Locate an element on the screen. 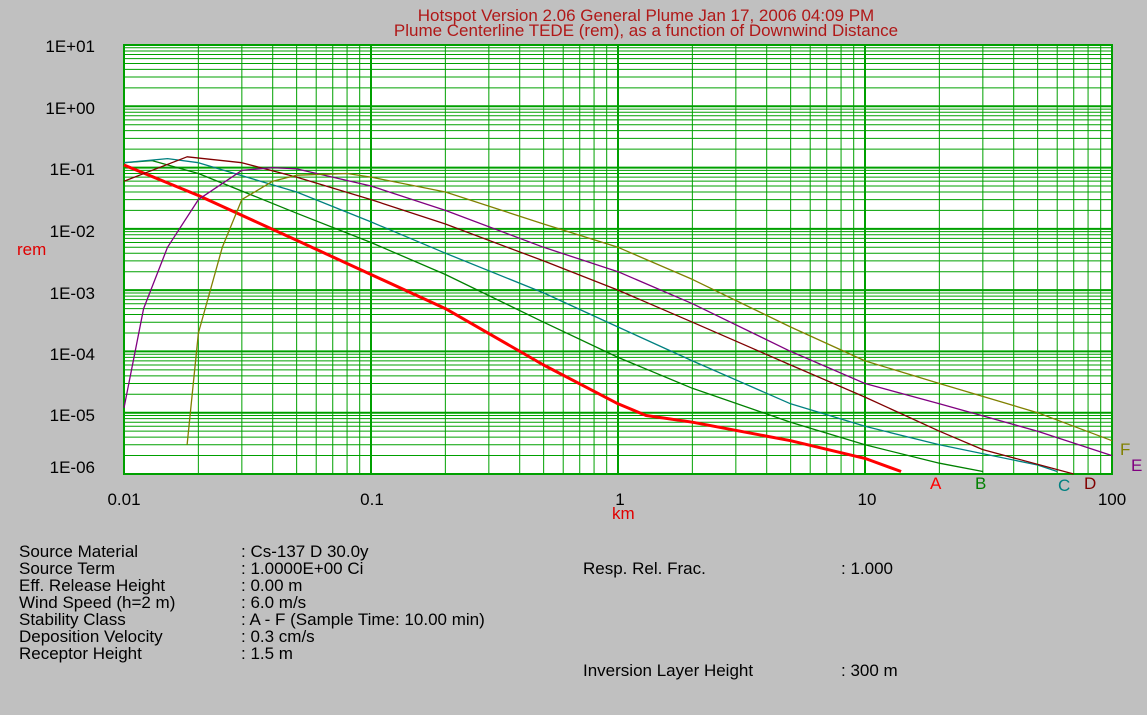 Image resolution: width=1147 pixels, height=715 pixels. y-tick-label: 1E+01 is located at coordinates (70, 46).